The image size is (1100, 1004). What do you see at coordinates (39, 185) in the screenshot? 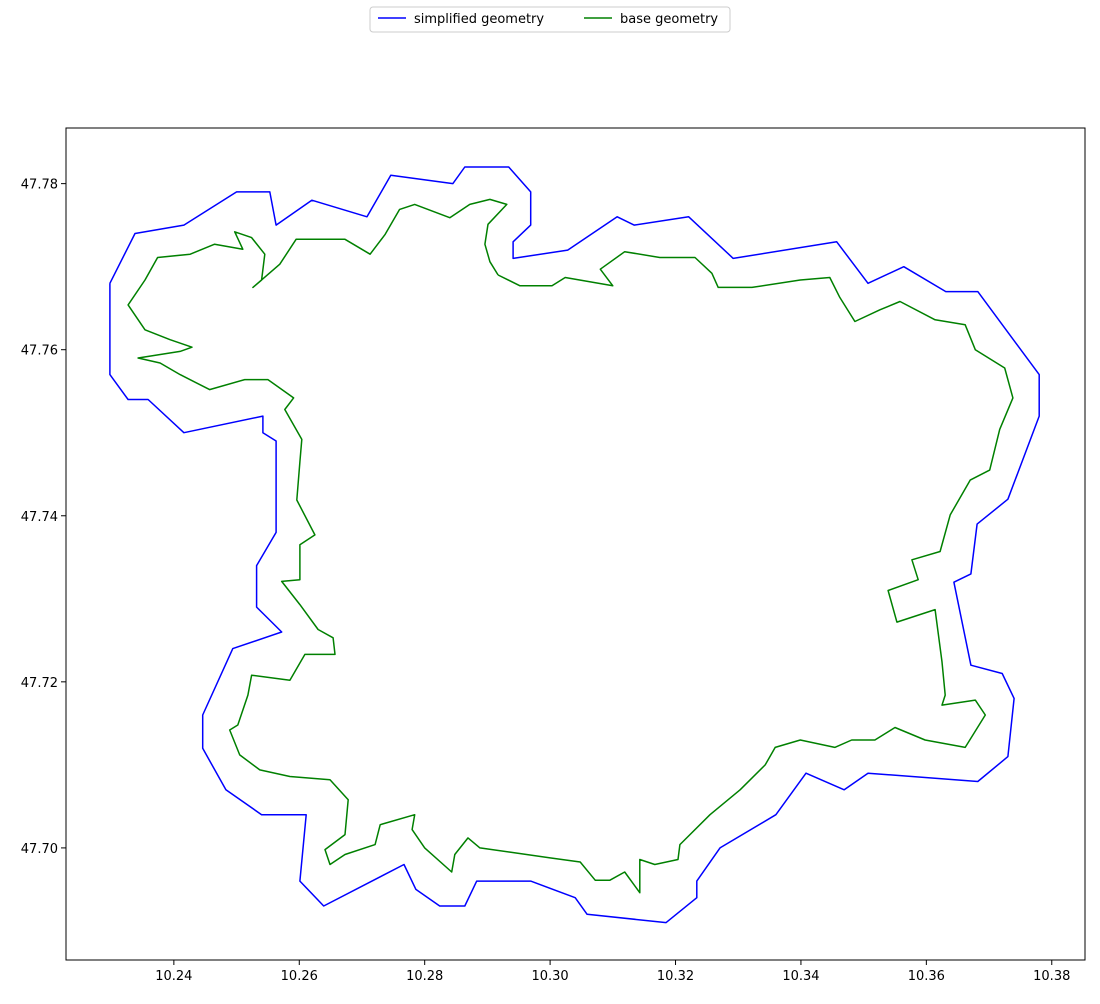
I see `y-tick-label: 47.78` at bounding box center [39, 185].